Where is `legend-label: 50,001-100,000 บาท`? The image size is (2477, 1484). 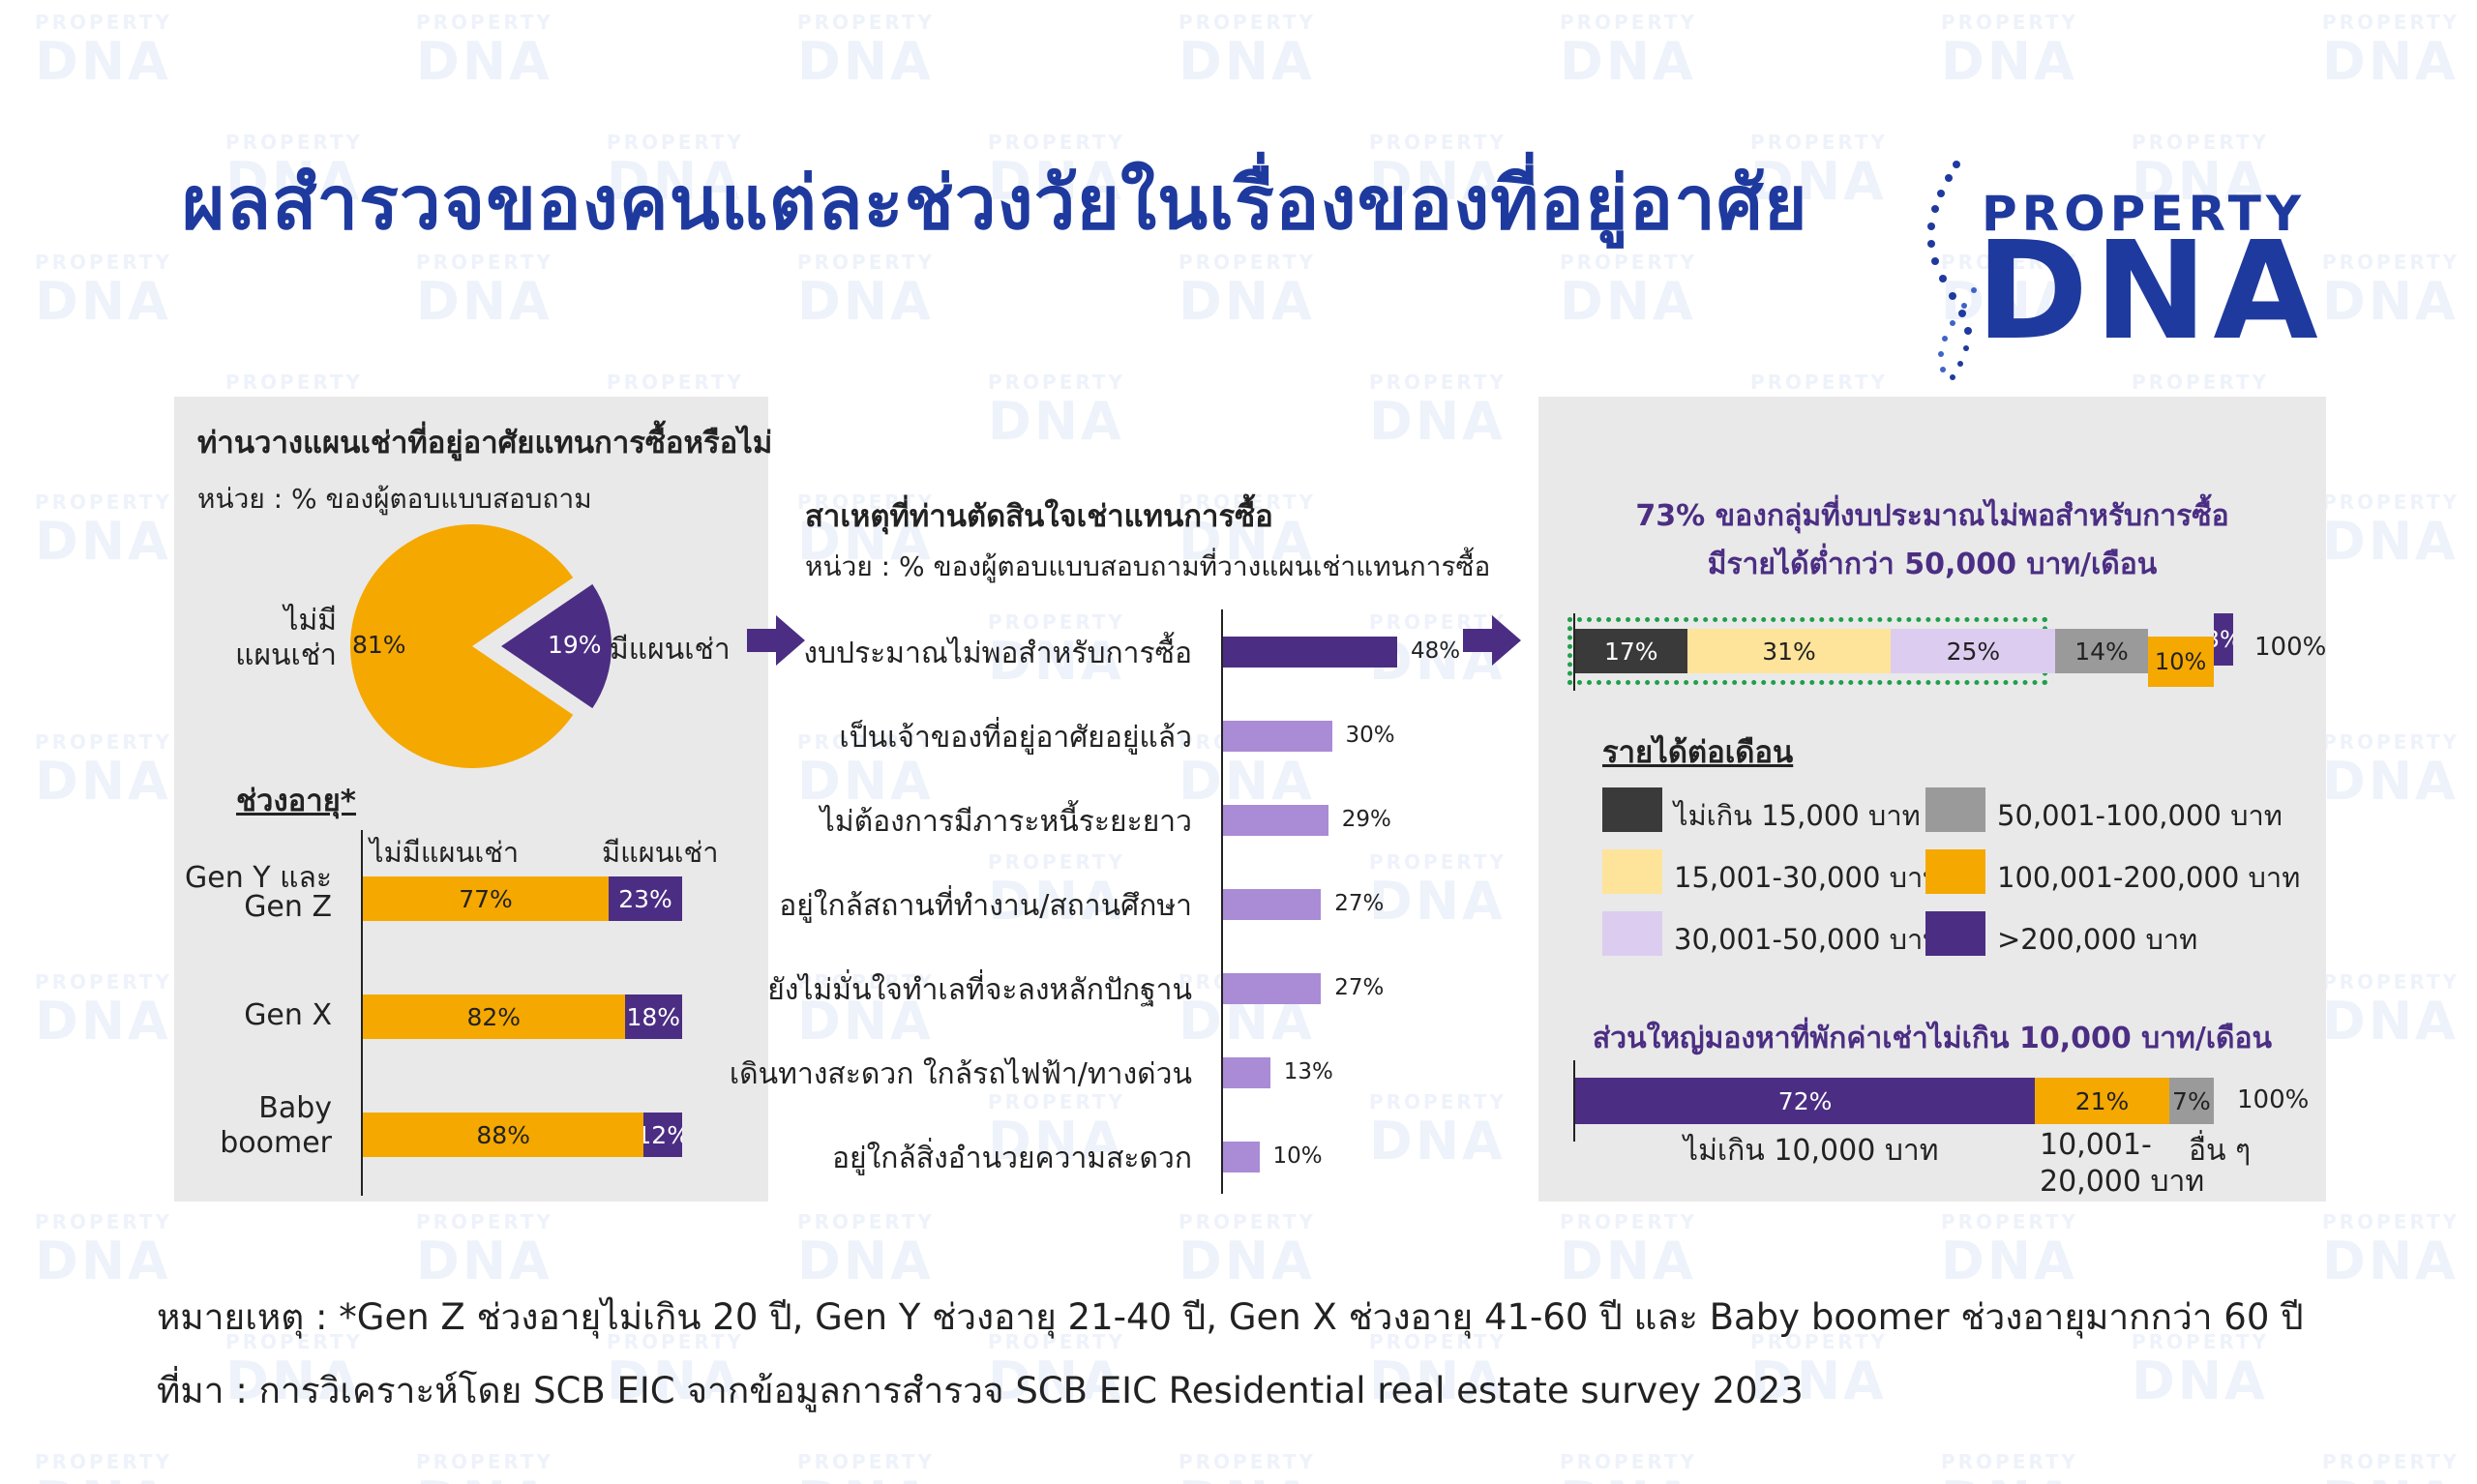
legend-label: 50,001-100,000 บาท is located at coordinates (2140, 815).